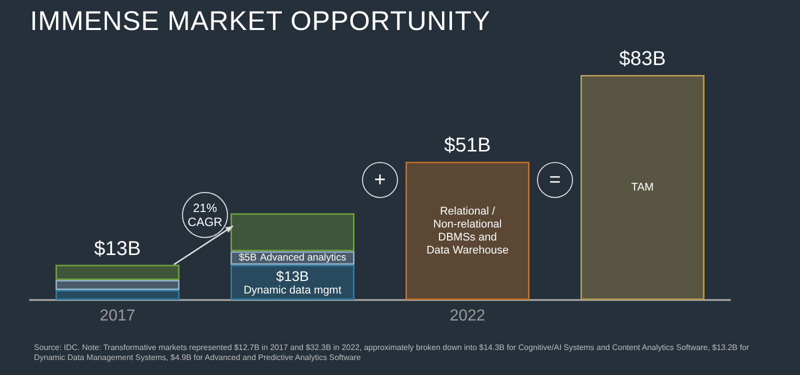 Image resolution: width=800 pixels, height=375 pixels. What do you see at coordinates (118, 316) in the screenshot?
I see `x-tick-label: 2017` at bounding box center [118, 316].